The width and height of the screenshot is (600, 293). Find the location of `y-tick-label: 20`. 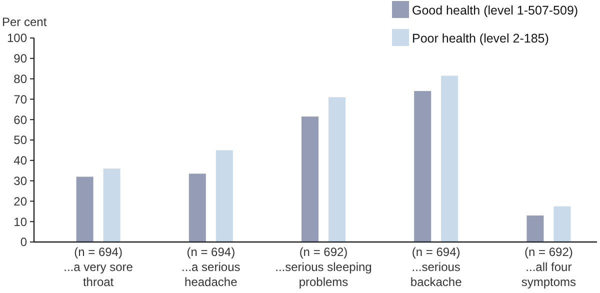

y-tick-label: 20 is located at coordinates (21, 201).